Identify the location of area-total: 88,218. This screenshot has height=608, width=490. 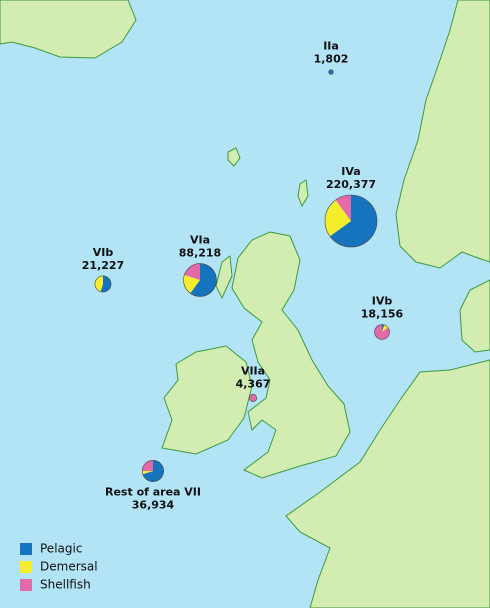
(200, 253).